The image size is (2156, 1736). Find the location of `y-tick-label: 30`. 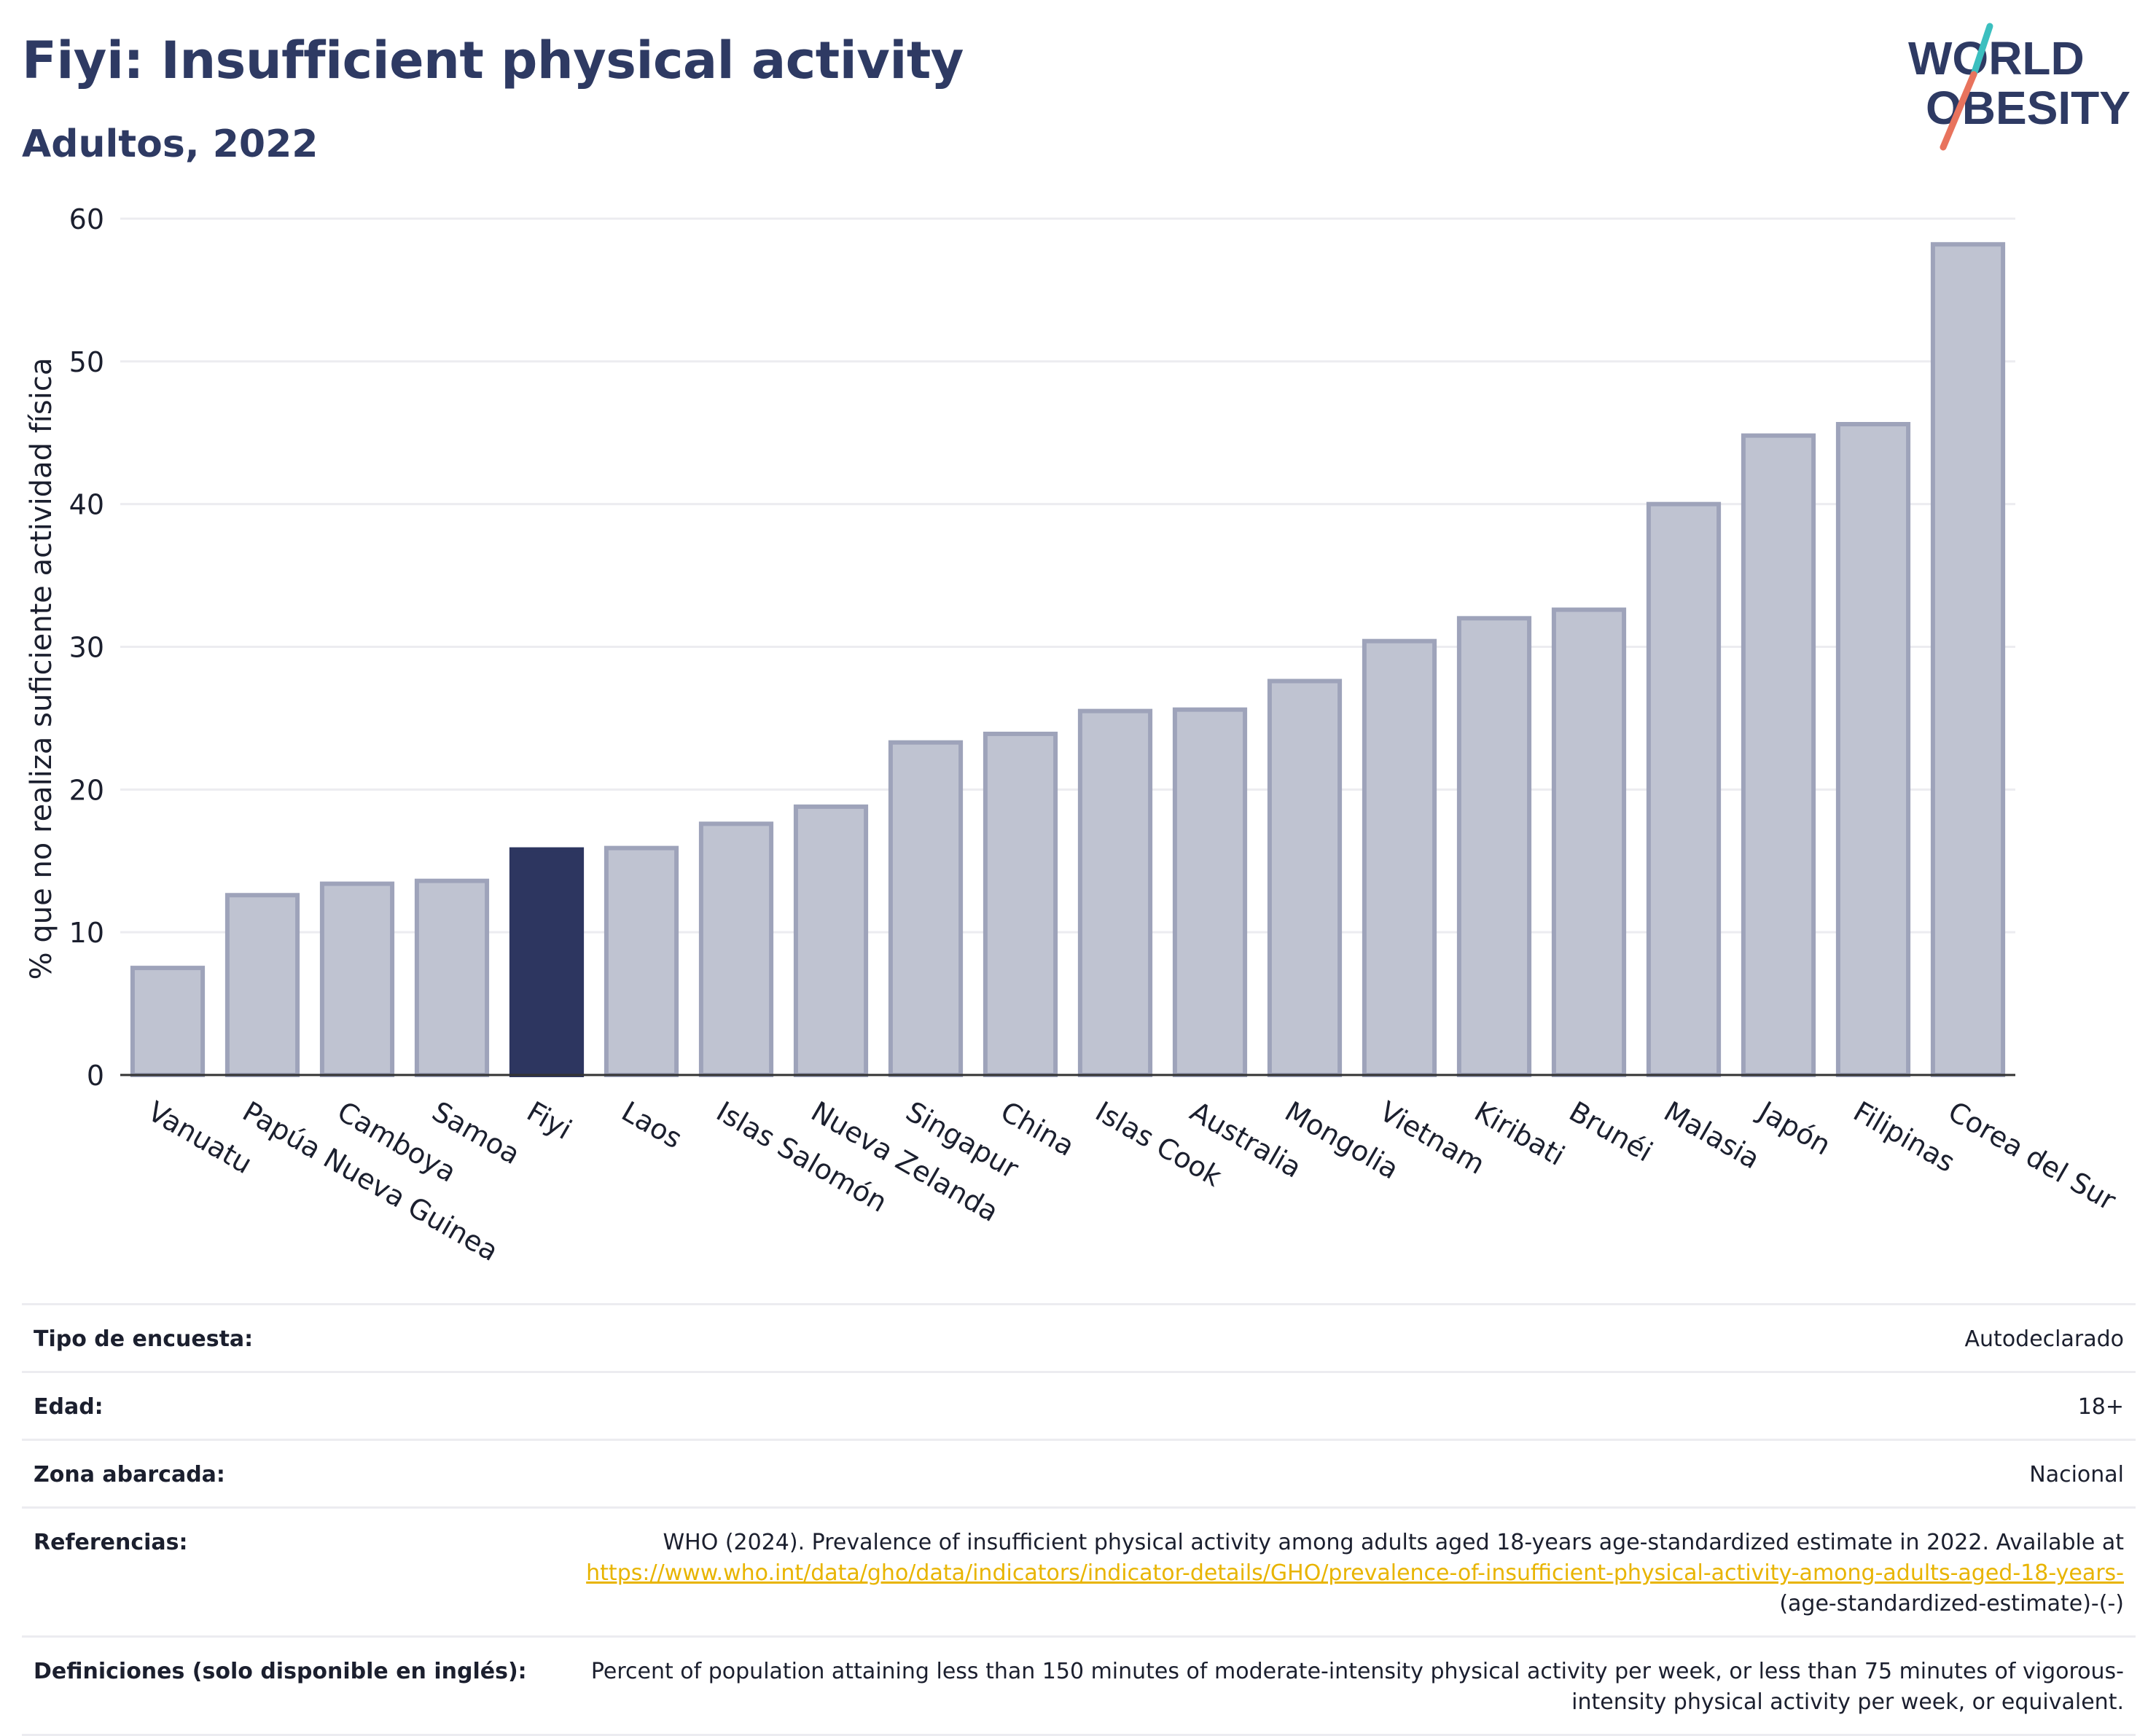

y-tick-label: 30 is located at coordinates (86, 648).